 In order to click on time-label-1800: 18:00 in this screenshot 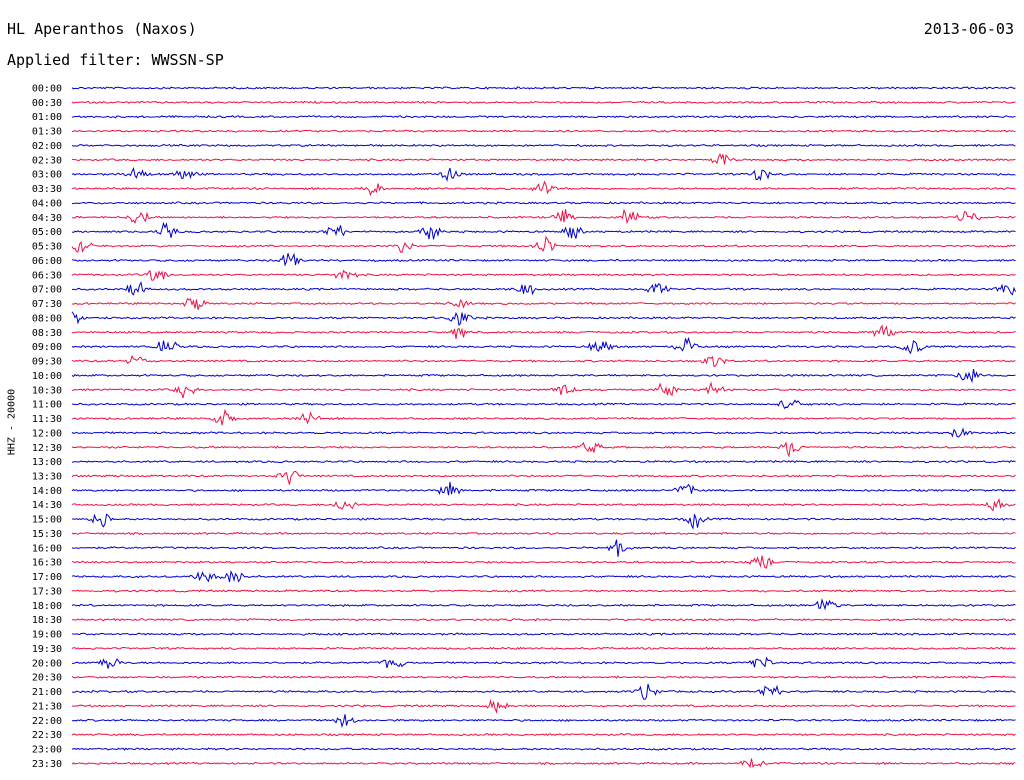, I will do `click(47, 606)`.